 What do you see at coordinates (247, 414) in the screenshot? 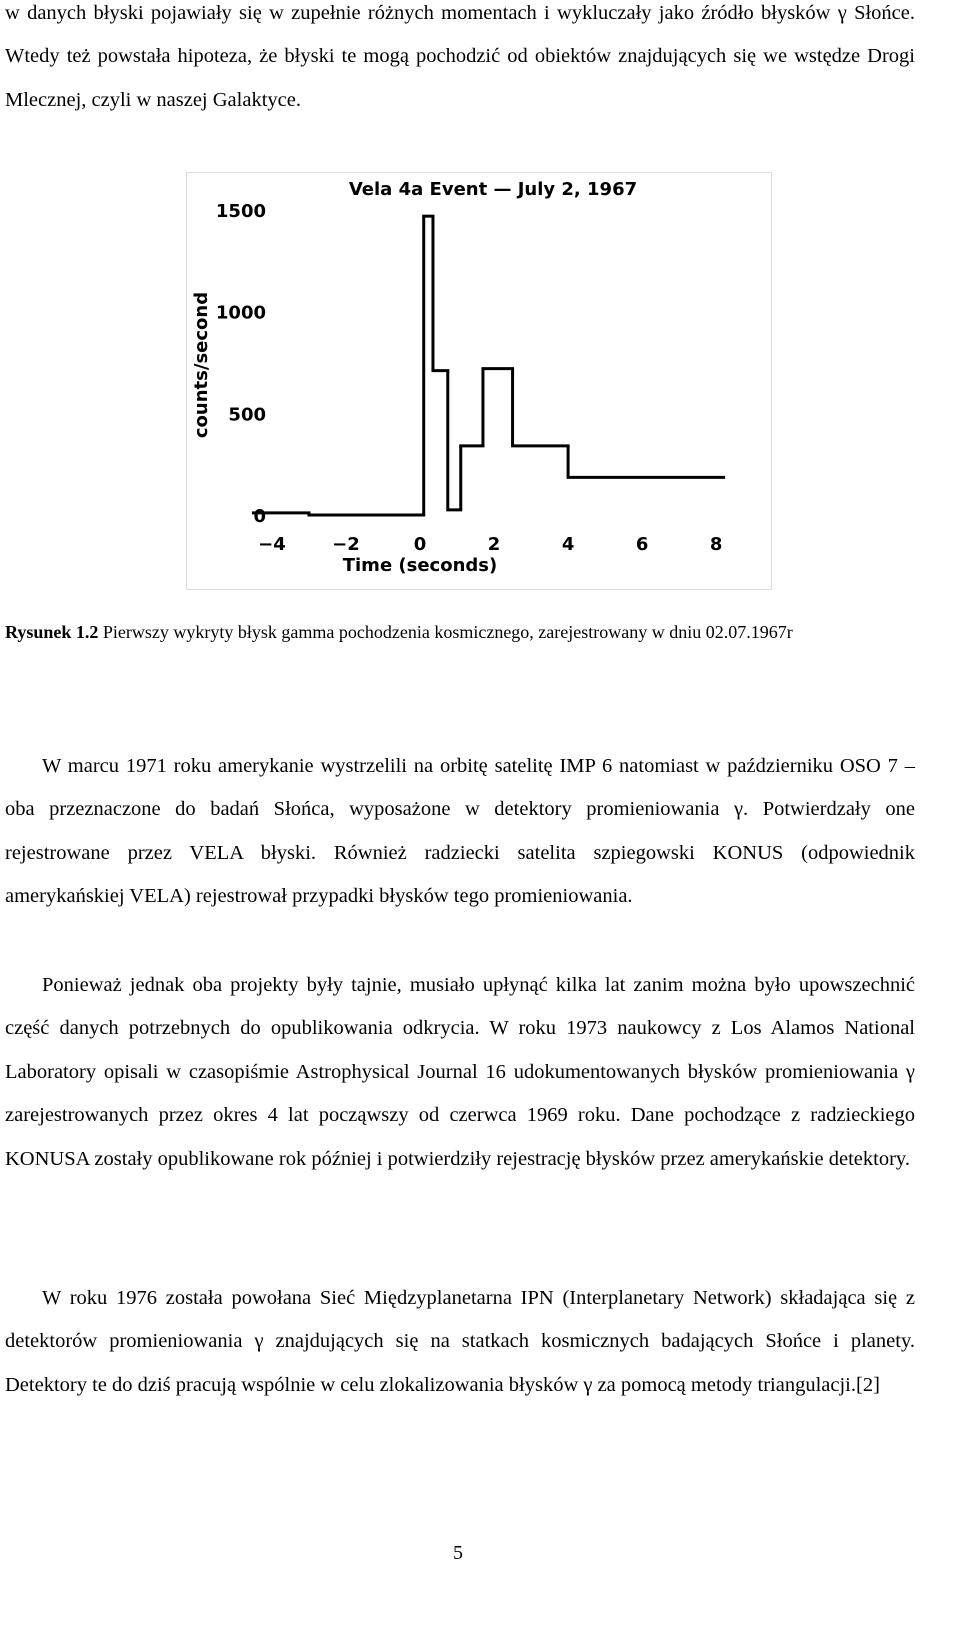
I see `y-tick-label: 500` at bounding box center [247, 414].